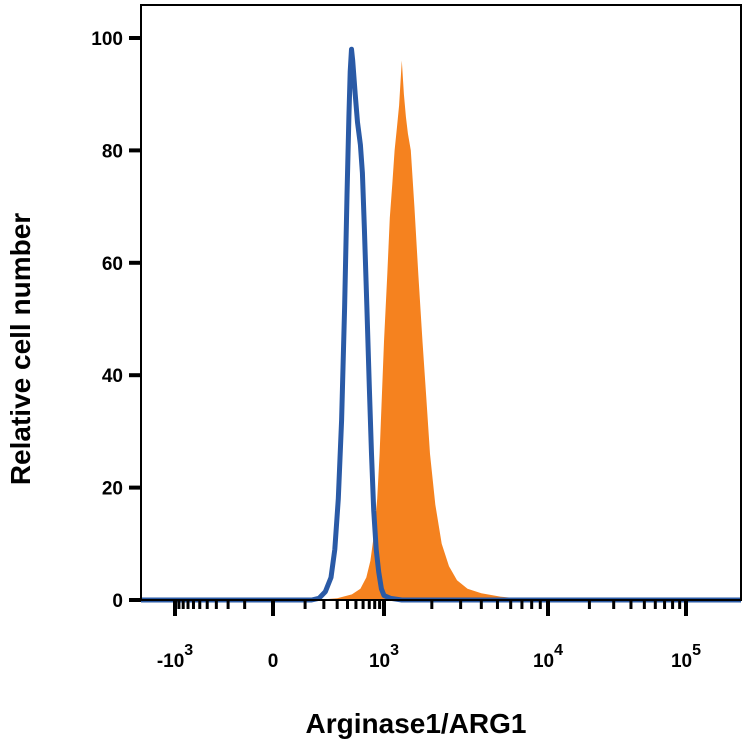 This screenshot has width=743, height=745. I want to click on x-axis-title: Arginase1/ARG1, so click(416, 723).